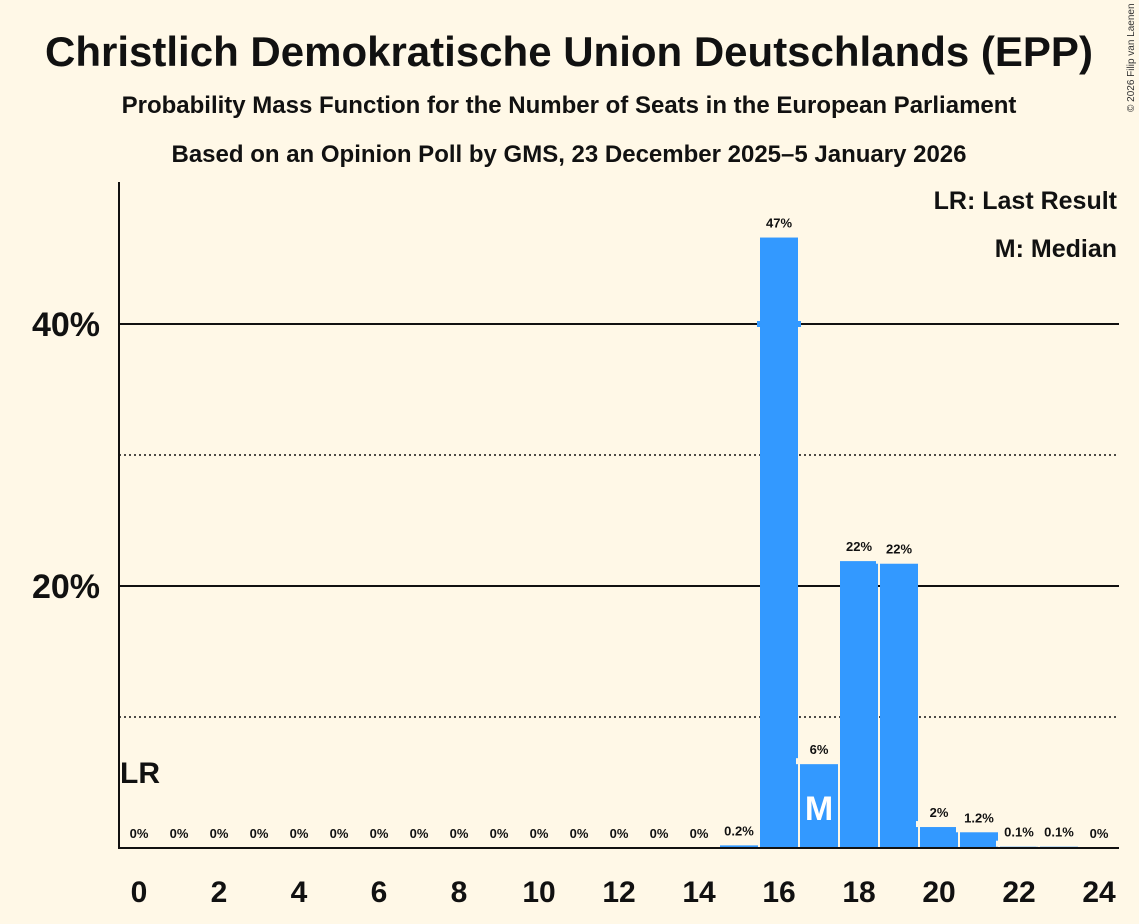 The image size is (1139, 924). What do you see at coordinates (299, 892) in the screenshot?
I see `x-tick-label: 4` at bounding box center [299, 892].